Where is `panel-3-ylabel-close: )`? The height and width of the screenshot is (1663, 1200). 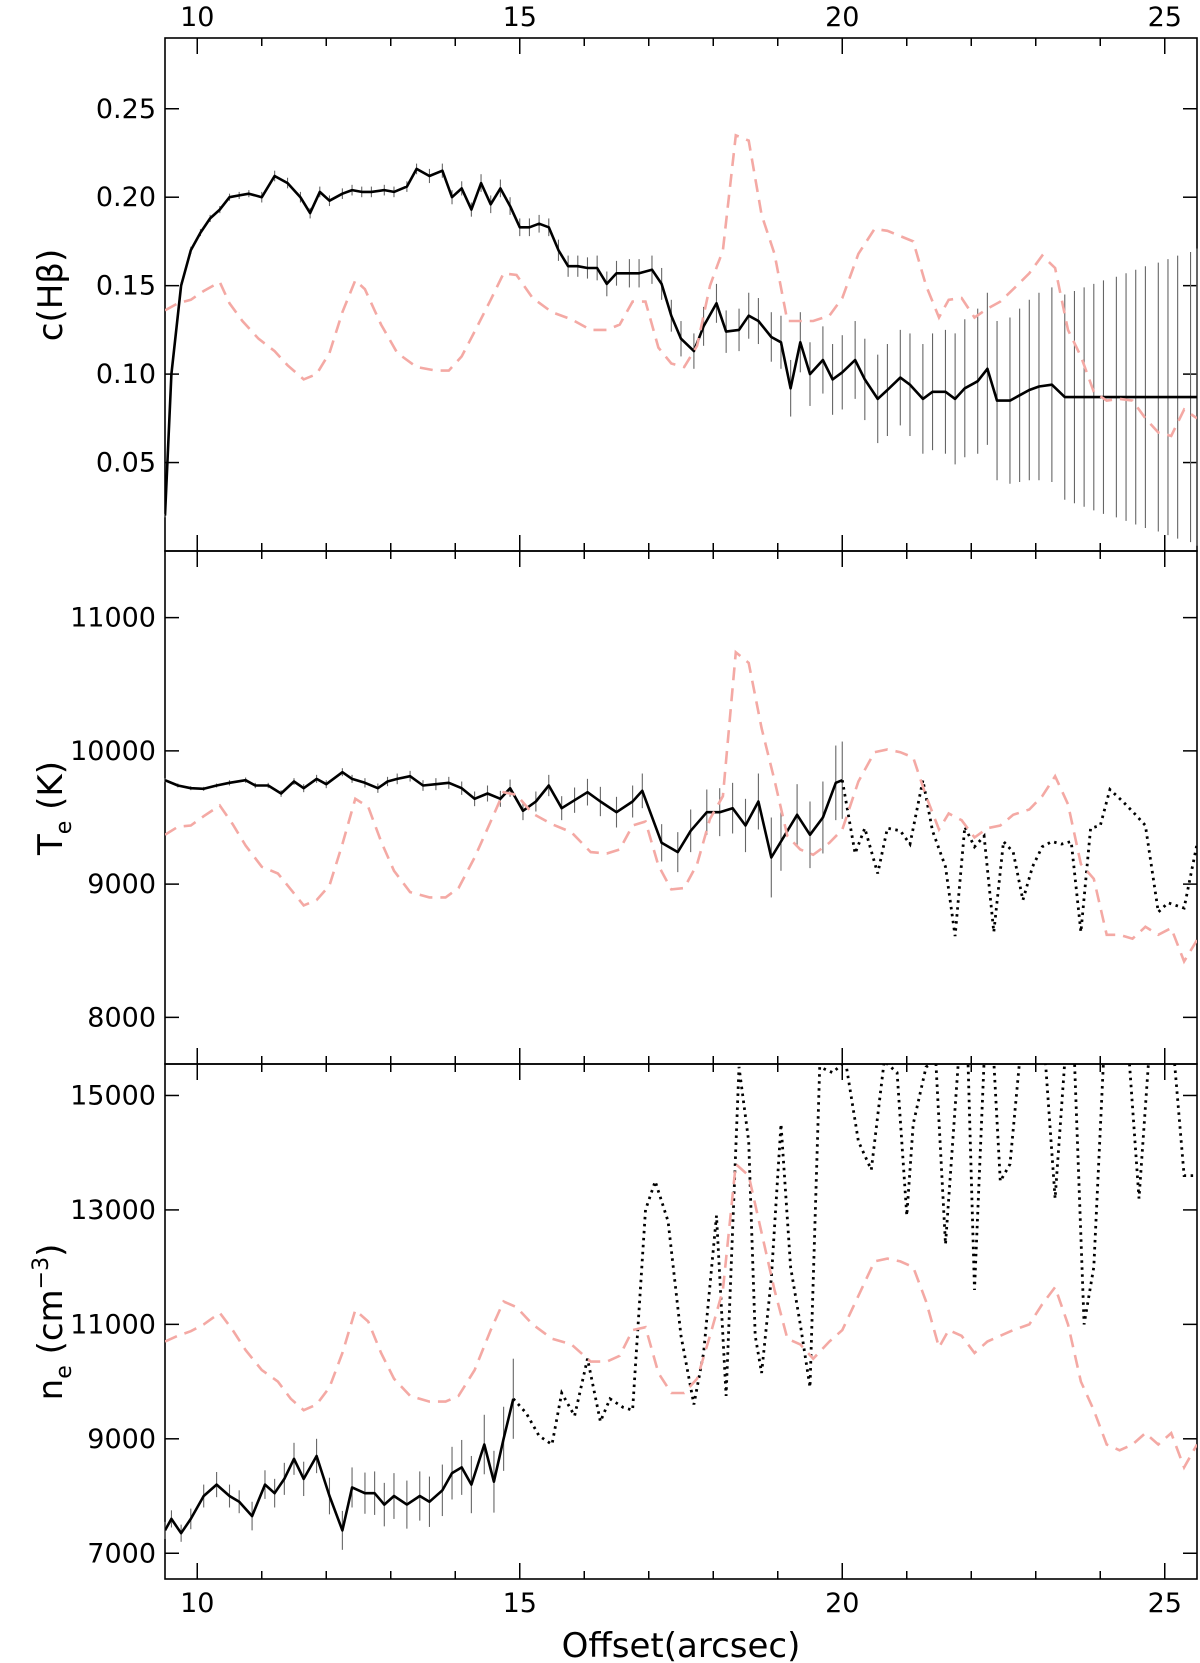
panel-3-ylabel-close: ) is located at coordinates (51, 1250).